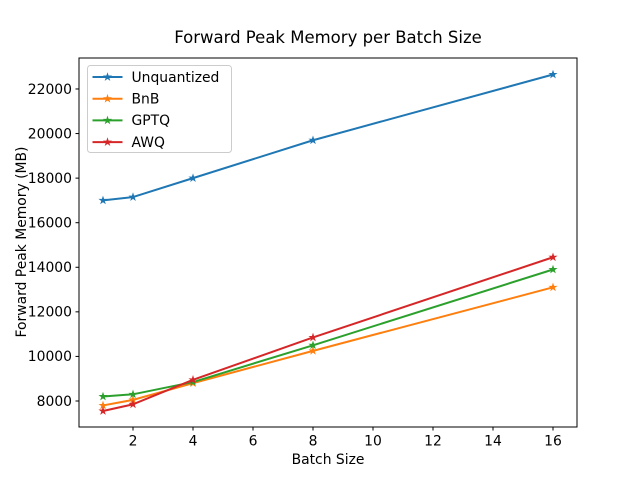  Describe the element at coordinates (128, 143) in the screenshot. I see `legend-entry-awq: AWQ` at that location.